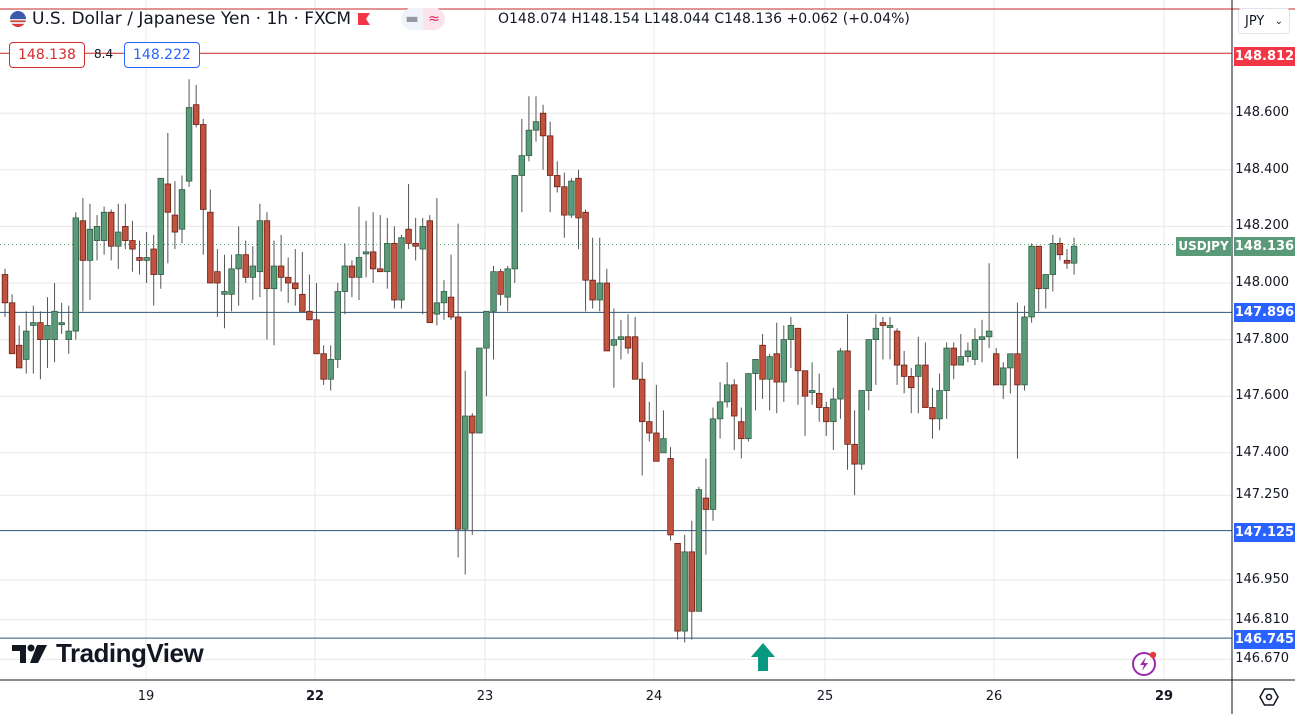 This screenshot has height=714, width=1295. What do you see at coordinates (364, 19) in the screenshot?
I see `red-flag-icon` at bounding box center [364, 19].